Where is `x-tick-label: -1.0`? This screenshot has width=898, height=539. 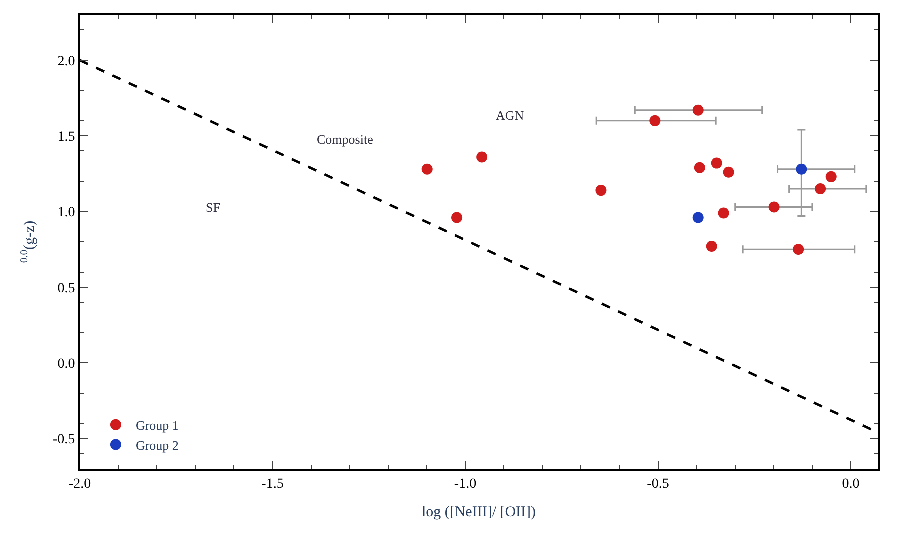 x-tick-label: -1.0 is located at coordinates (465, 484).